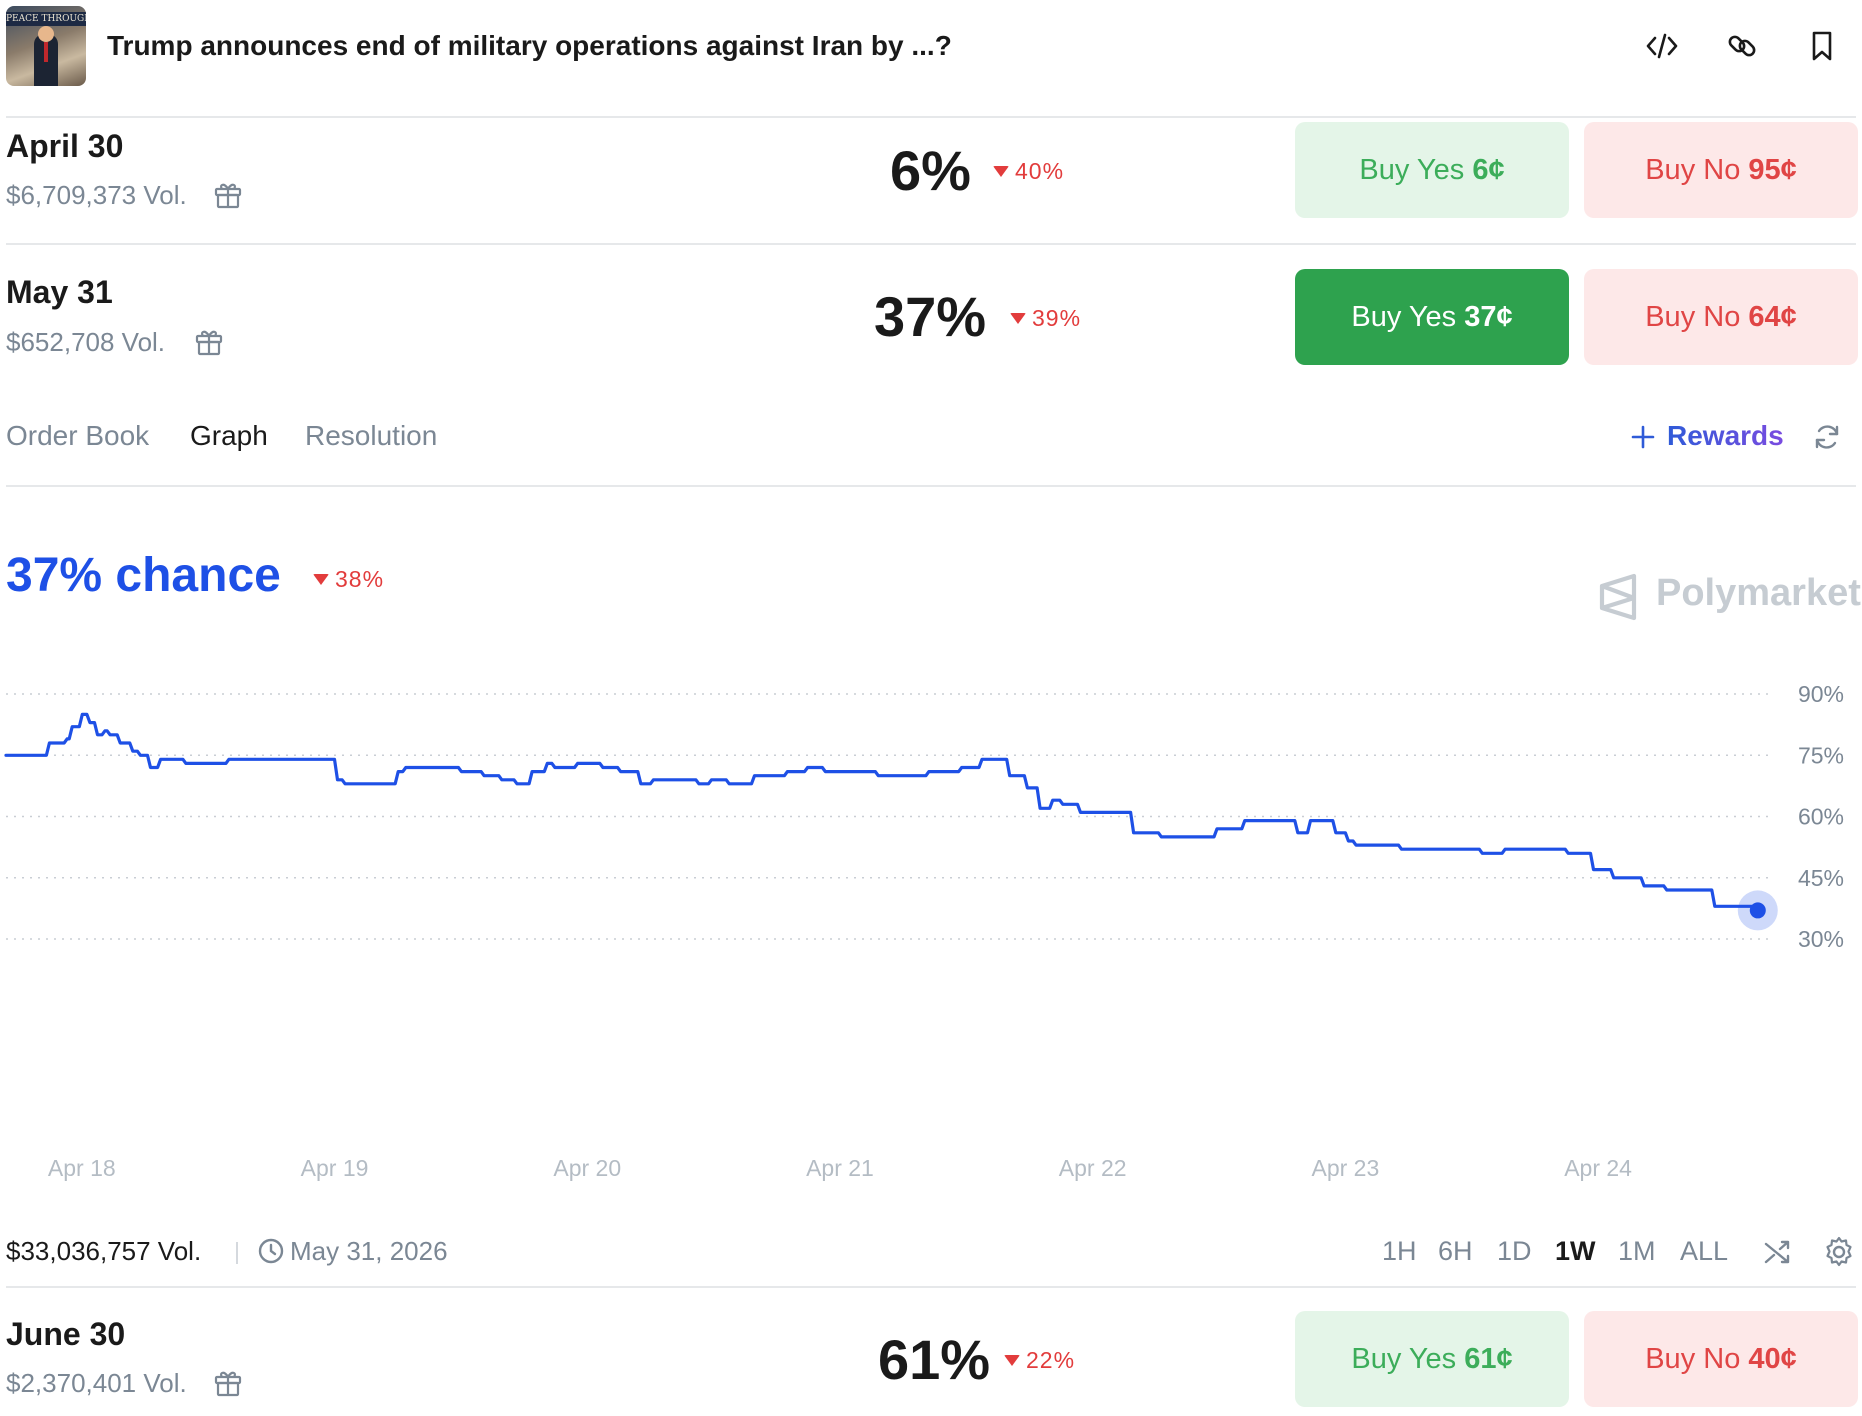  What do you see at coordinates (1778, 1252) in the screenshot?
I see `shuffle-icon` at bounding box center [1778, 1252].